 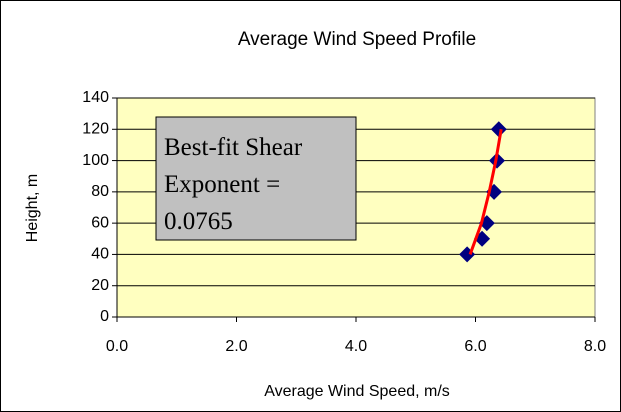 What do you see at coordinates (222, 184) in the screenshot?
I see `annotation-text: Exponent =` at bounding box center [222, 184].